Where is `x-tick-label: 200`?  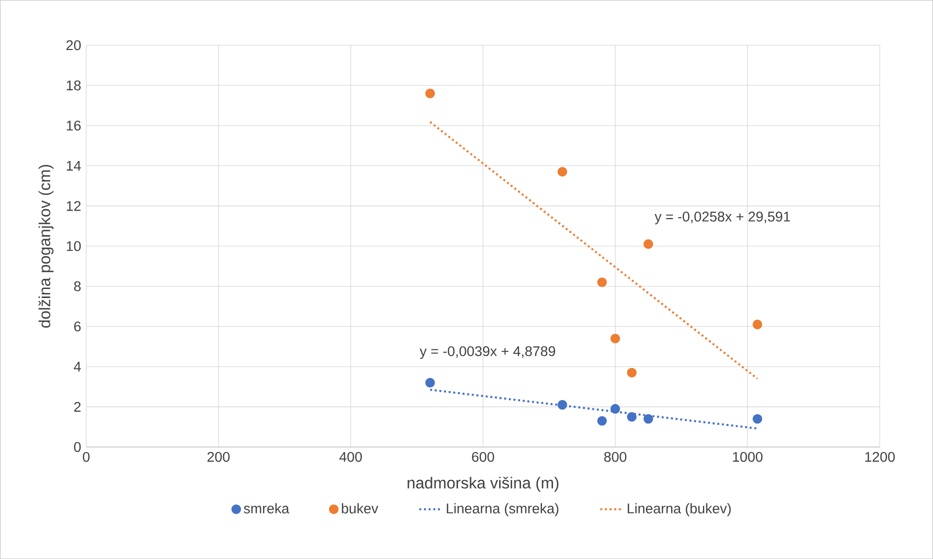 x-tick-label: 200 is located at coordinates (219, 457).